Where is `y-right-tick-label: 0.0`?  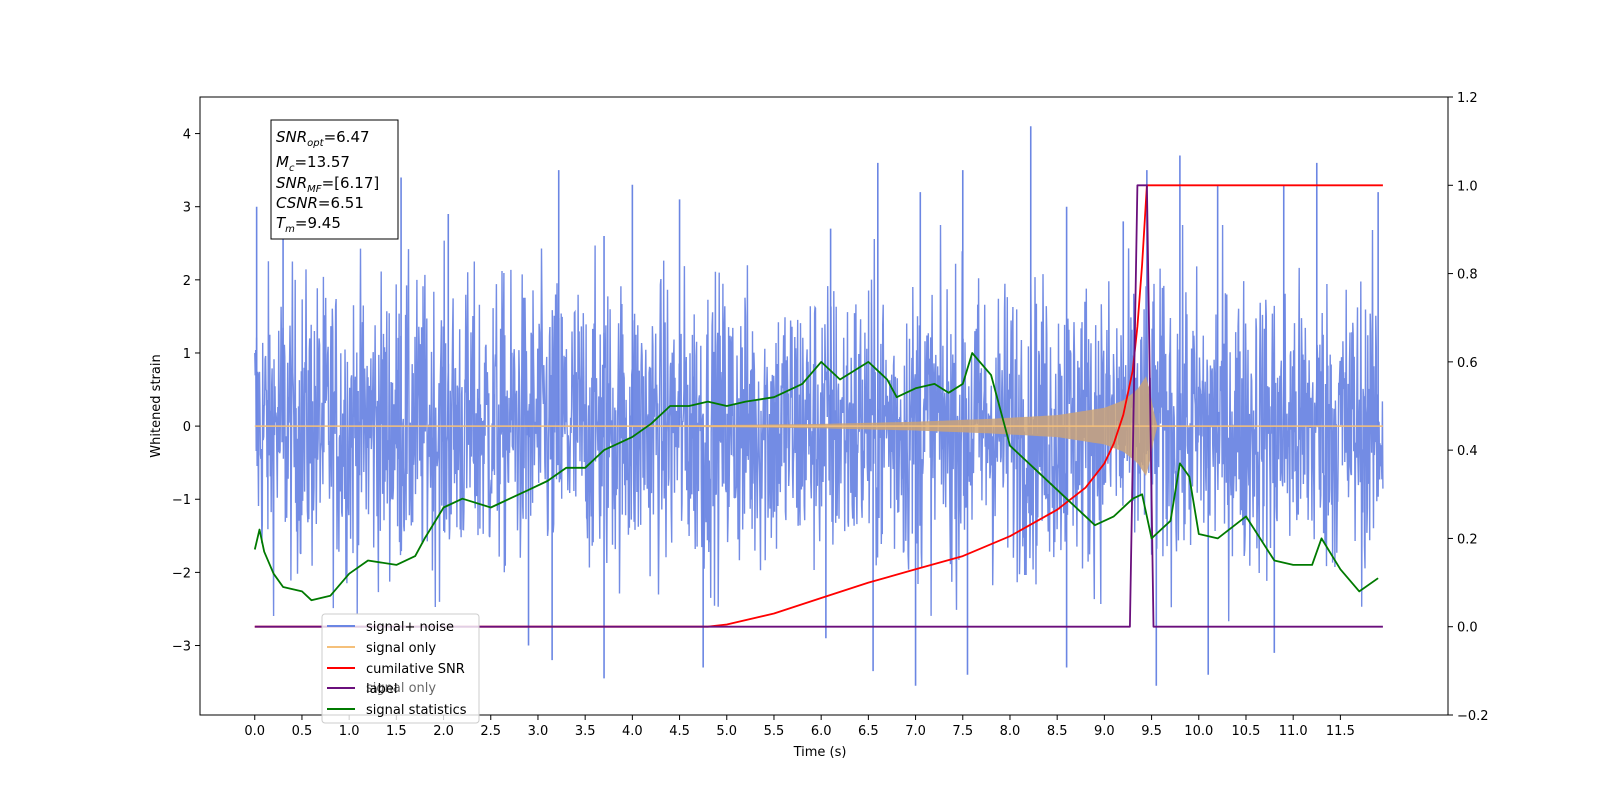 y-right-tick-label: 0.0 is located at coordinates (1467, 628).